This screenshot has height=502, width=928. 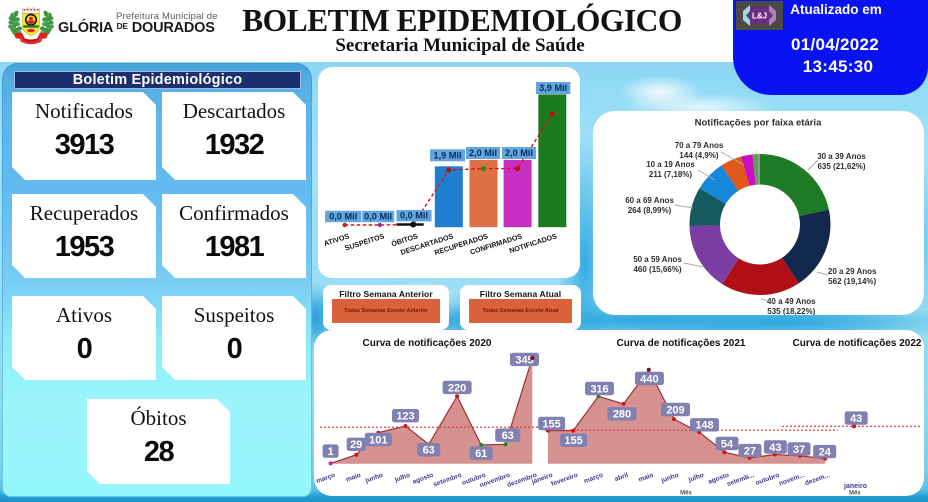 I want to click on svg-text: 50 a 59 Anos, so click(x=657, y=259).